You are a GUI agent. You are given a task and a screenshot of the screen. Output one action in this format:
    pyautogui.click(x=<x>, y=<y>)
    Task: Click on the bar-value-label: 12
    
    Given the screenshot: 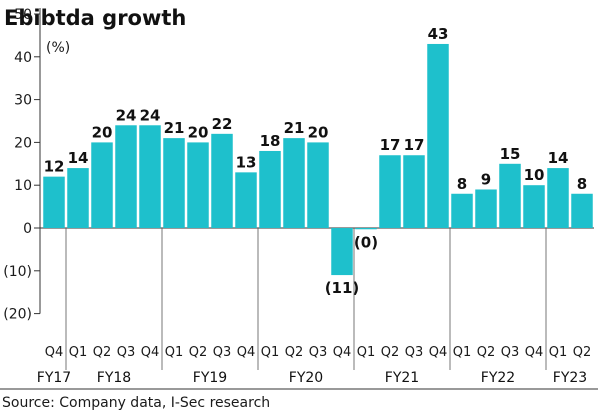 What is the action you would take?
    pyautogui.click(x=54, y=167)
    